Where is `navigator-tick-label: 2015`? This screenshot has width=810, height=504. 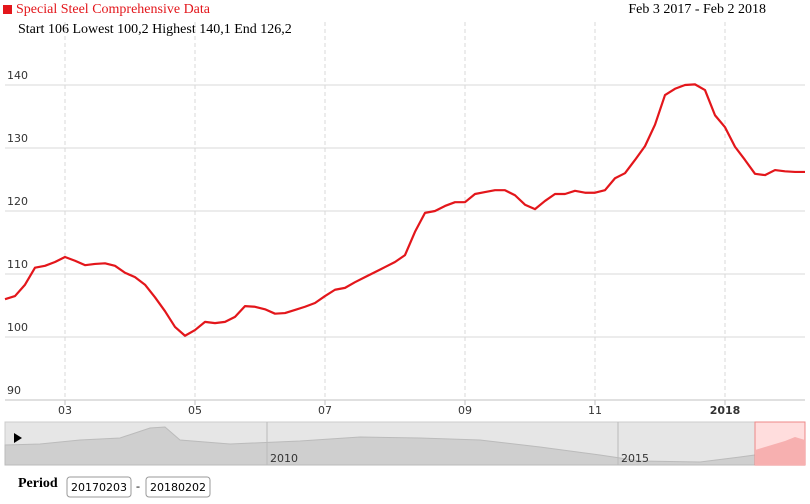 navigator-tick-label: 2015 is located at coordinates (635, 458).